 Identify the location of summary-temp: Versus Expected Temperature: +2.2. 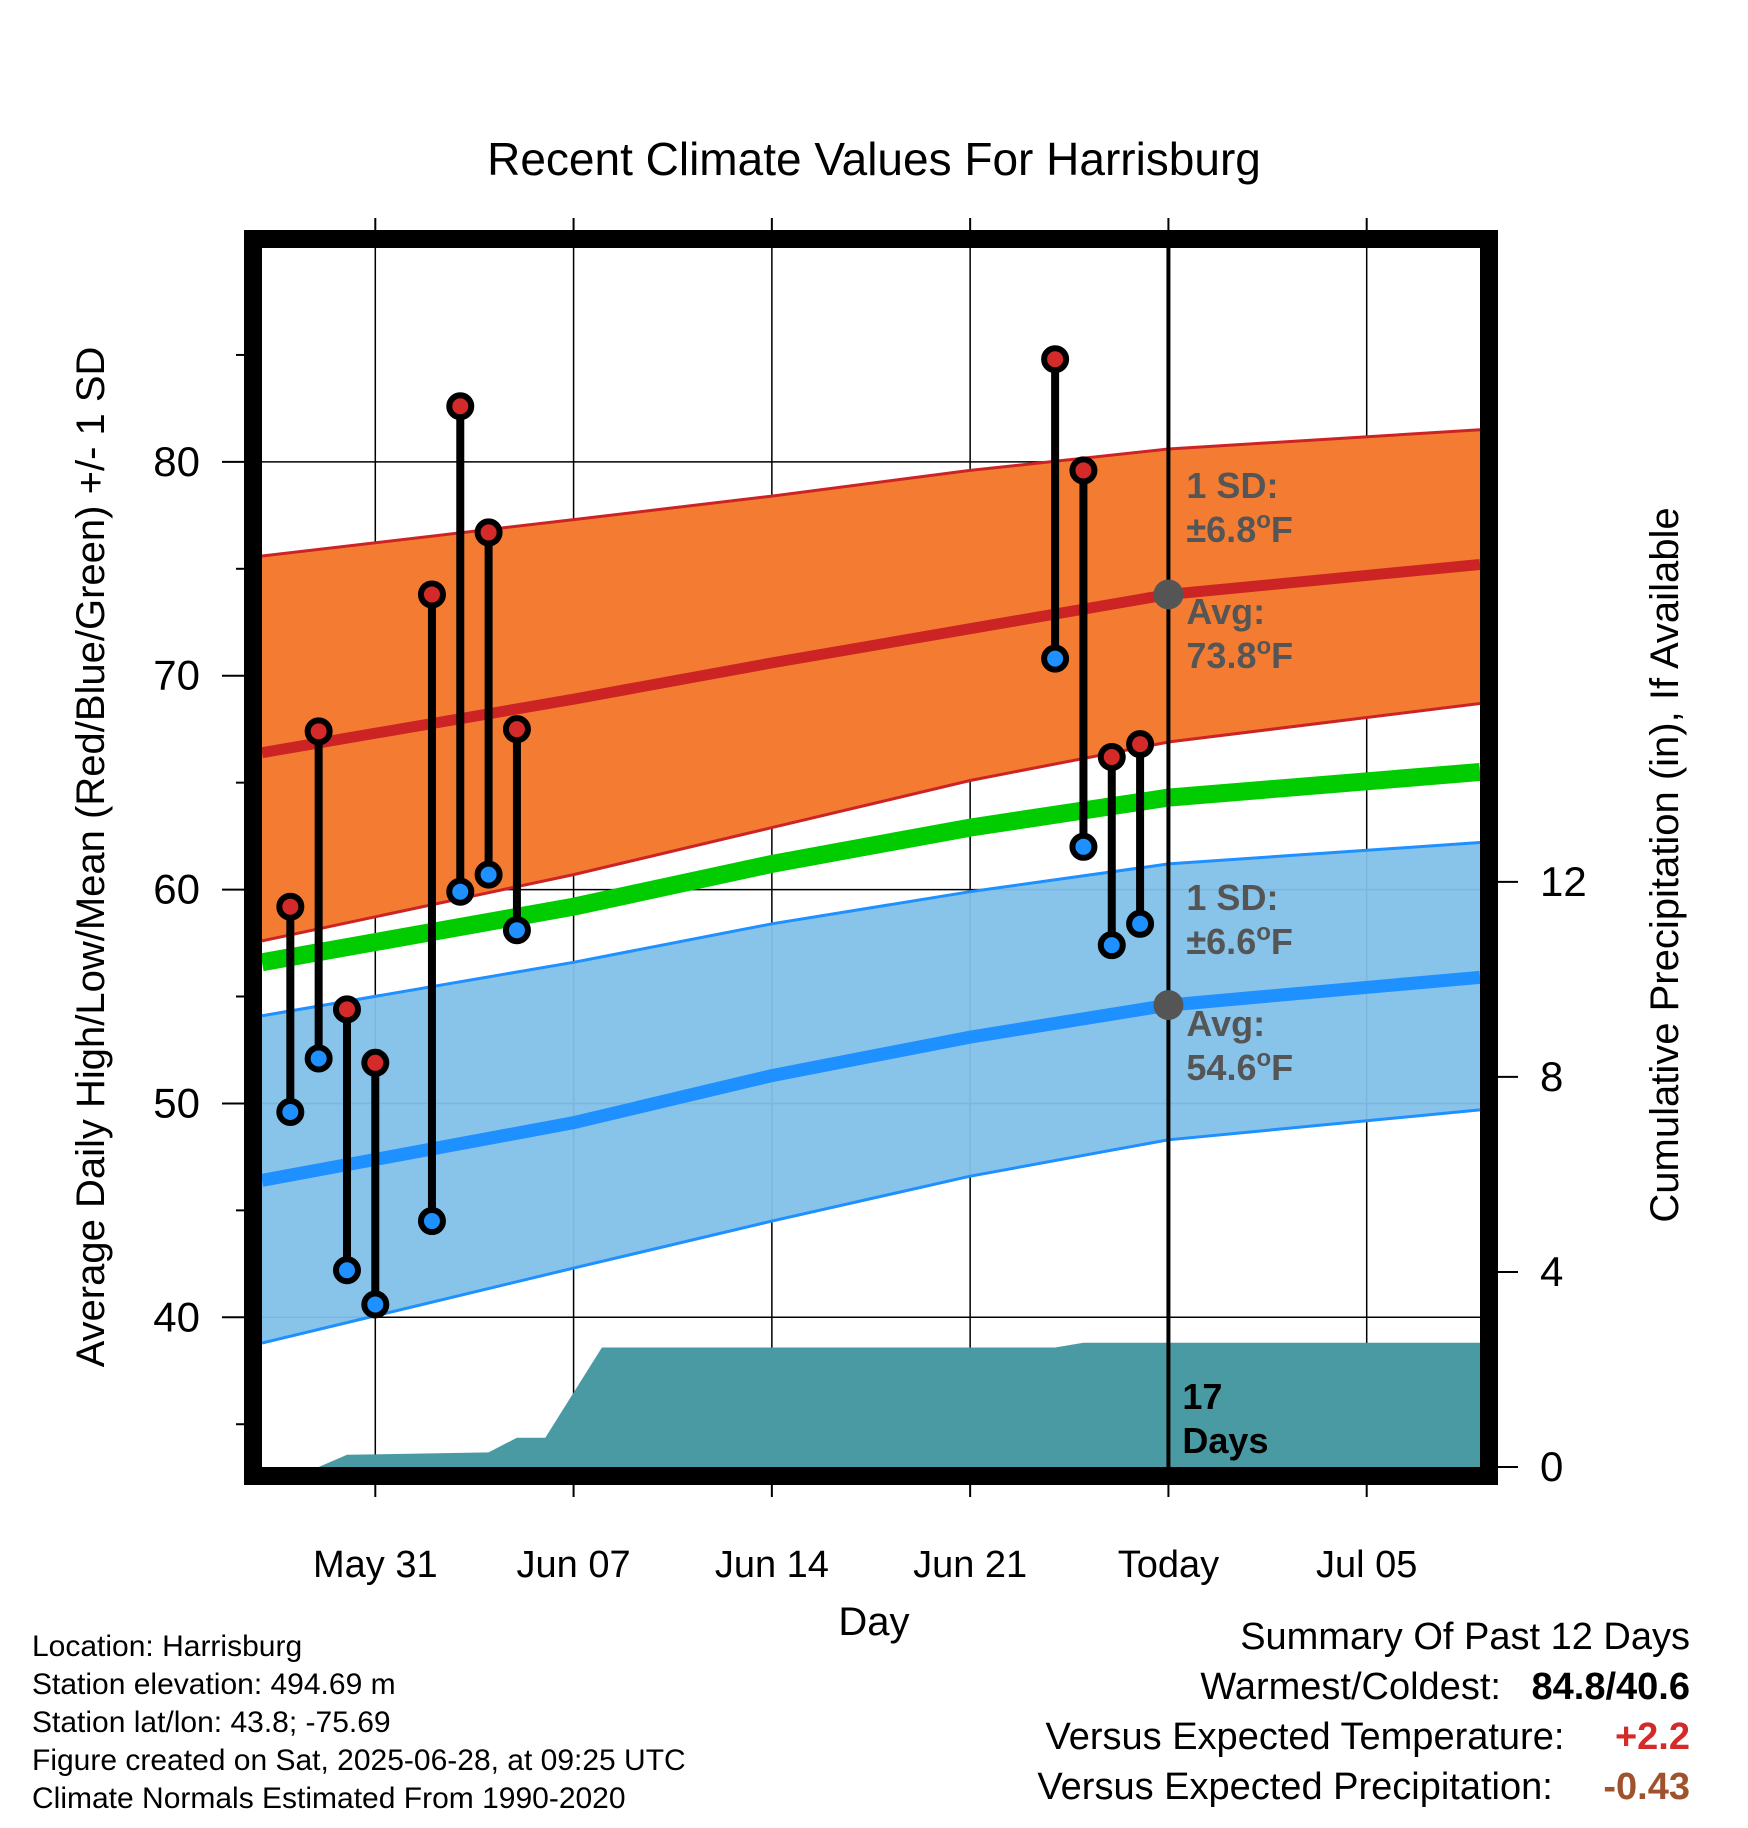
(1367, 1737).